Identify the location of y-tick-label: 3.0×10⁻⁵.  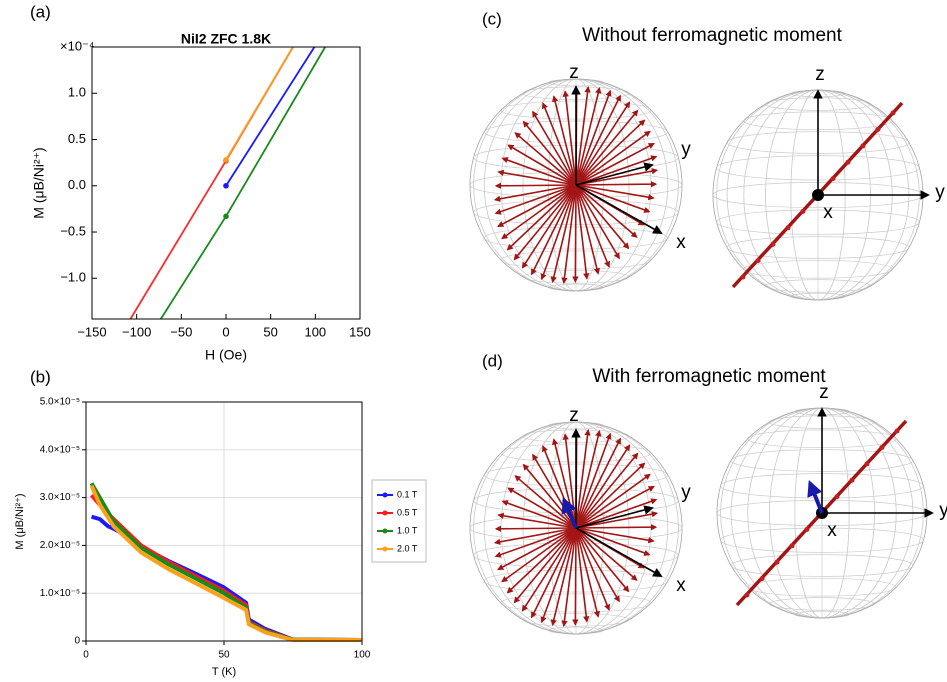
(60, 497).